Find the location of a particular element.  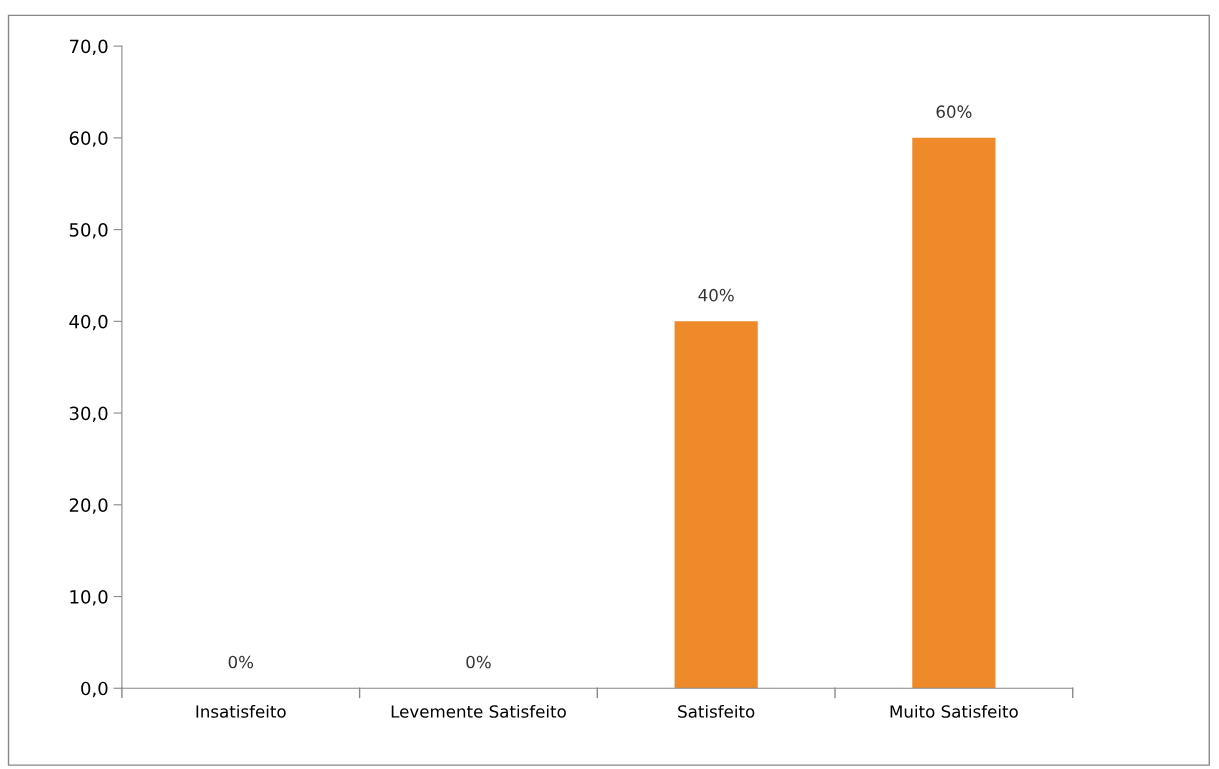

y-tick-label: 70,0 is located at coordinates (88, 47).